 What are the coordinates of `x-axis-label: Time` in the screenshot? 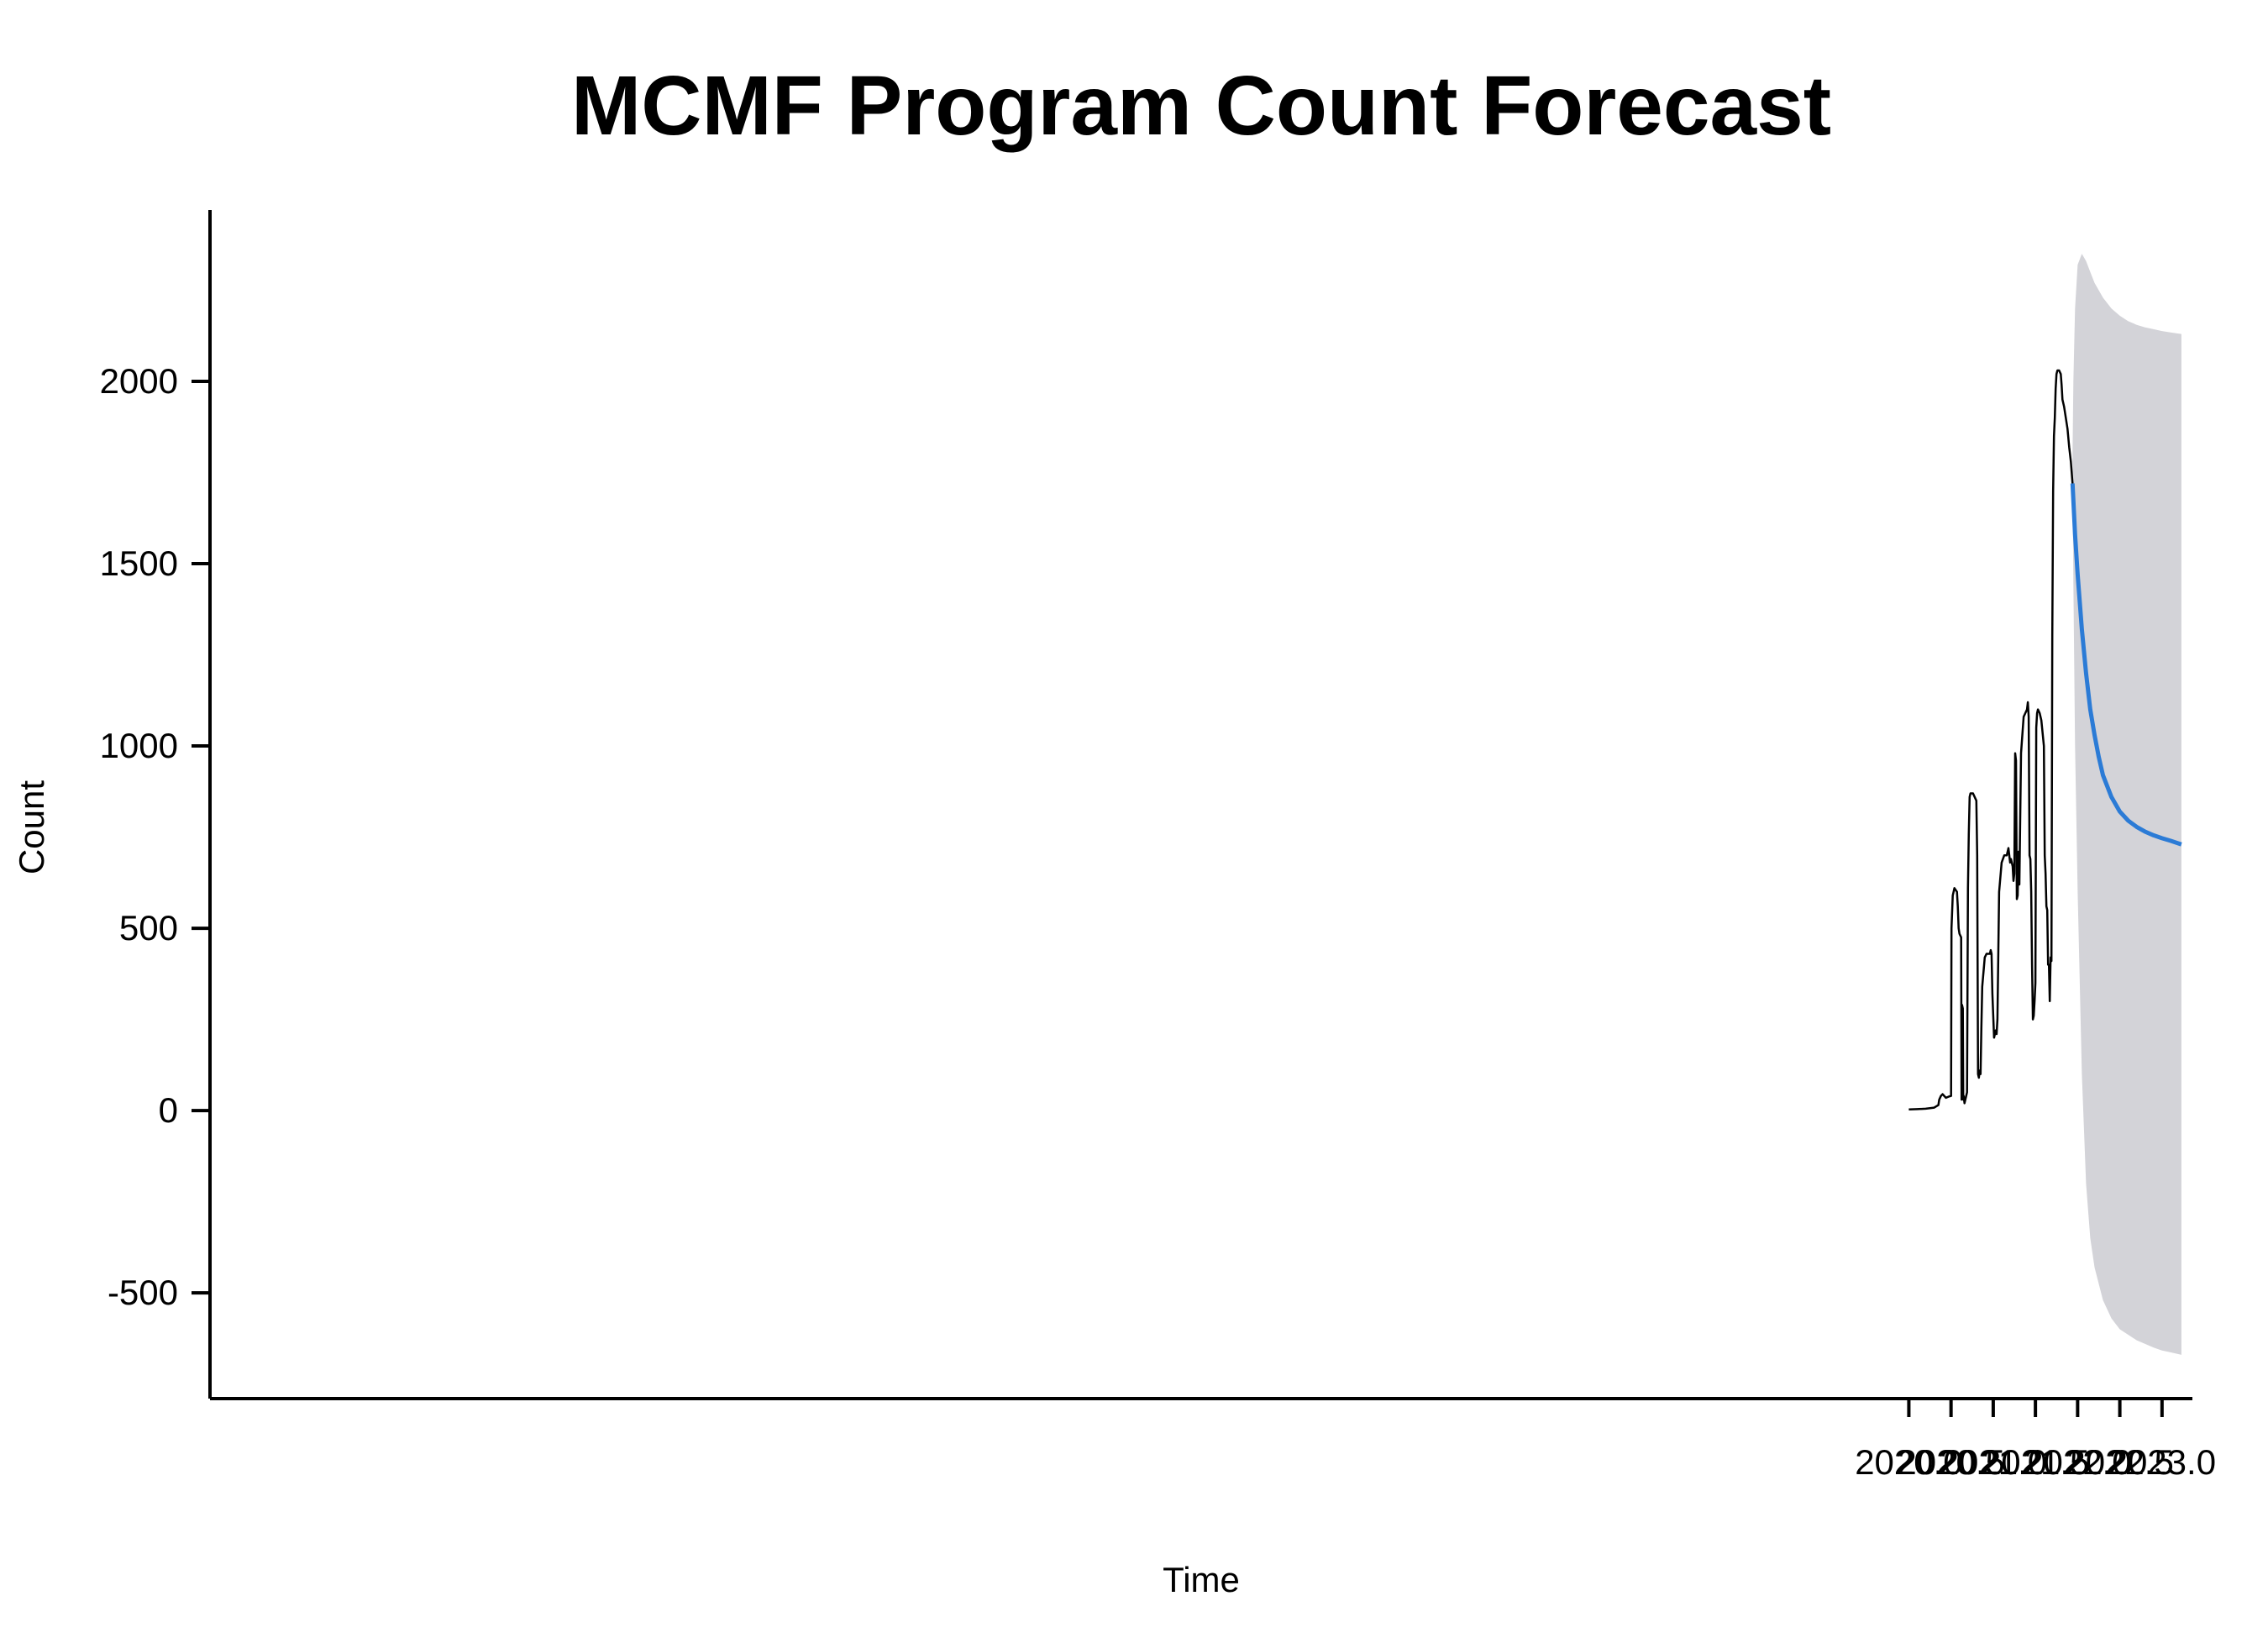 It's located at (1201, 1579).